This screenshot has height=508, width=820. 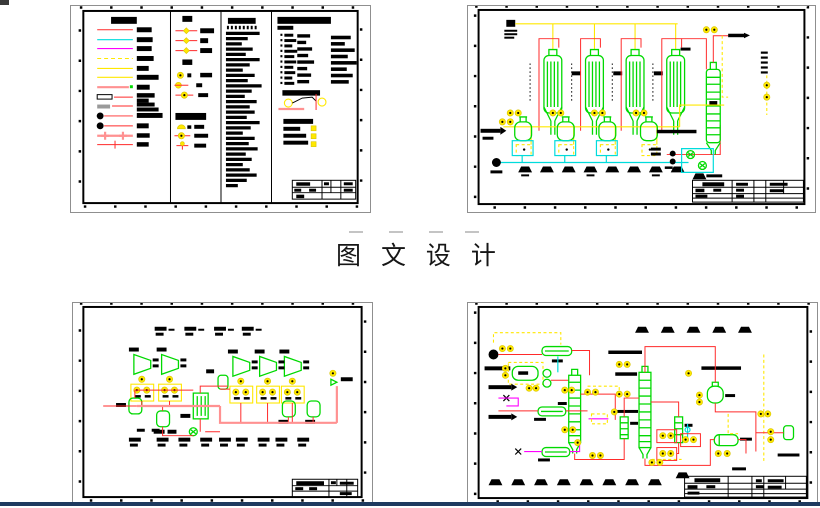 I want to click on stripper-column, so click(x=713, y=108).